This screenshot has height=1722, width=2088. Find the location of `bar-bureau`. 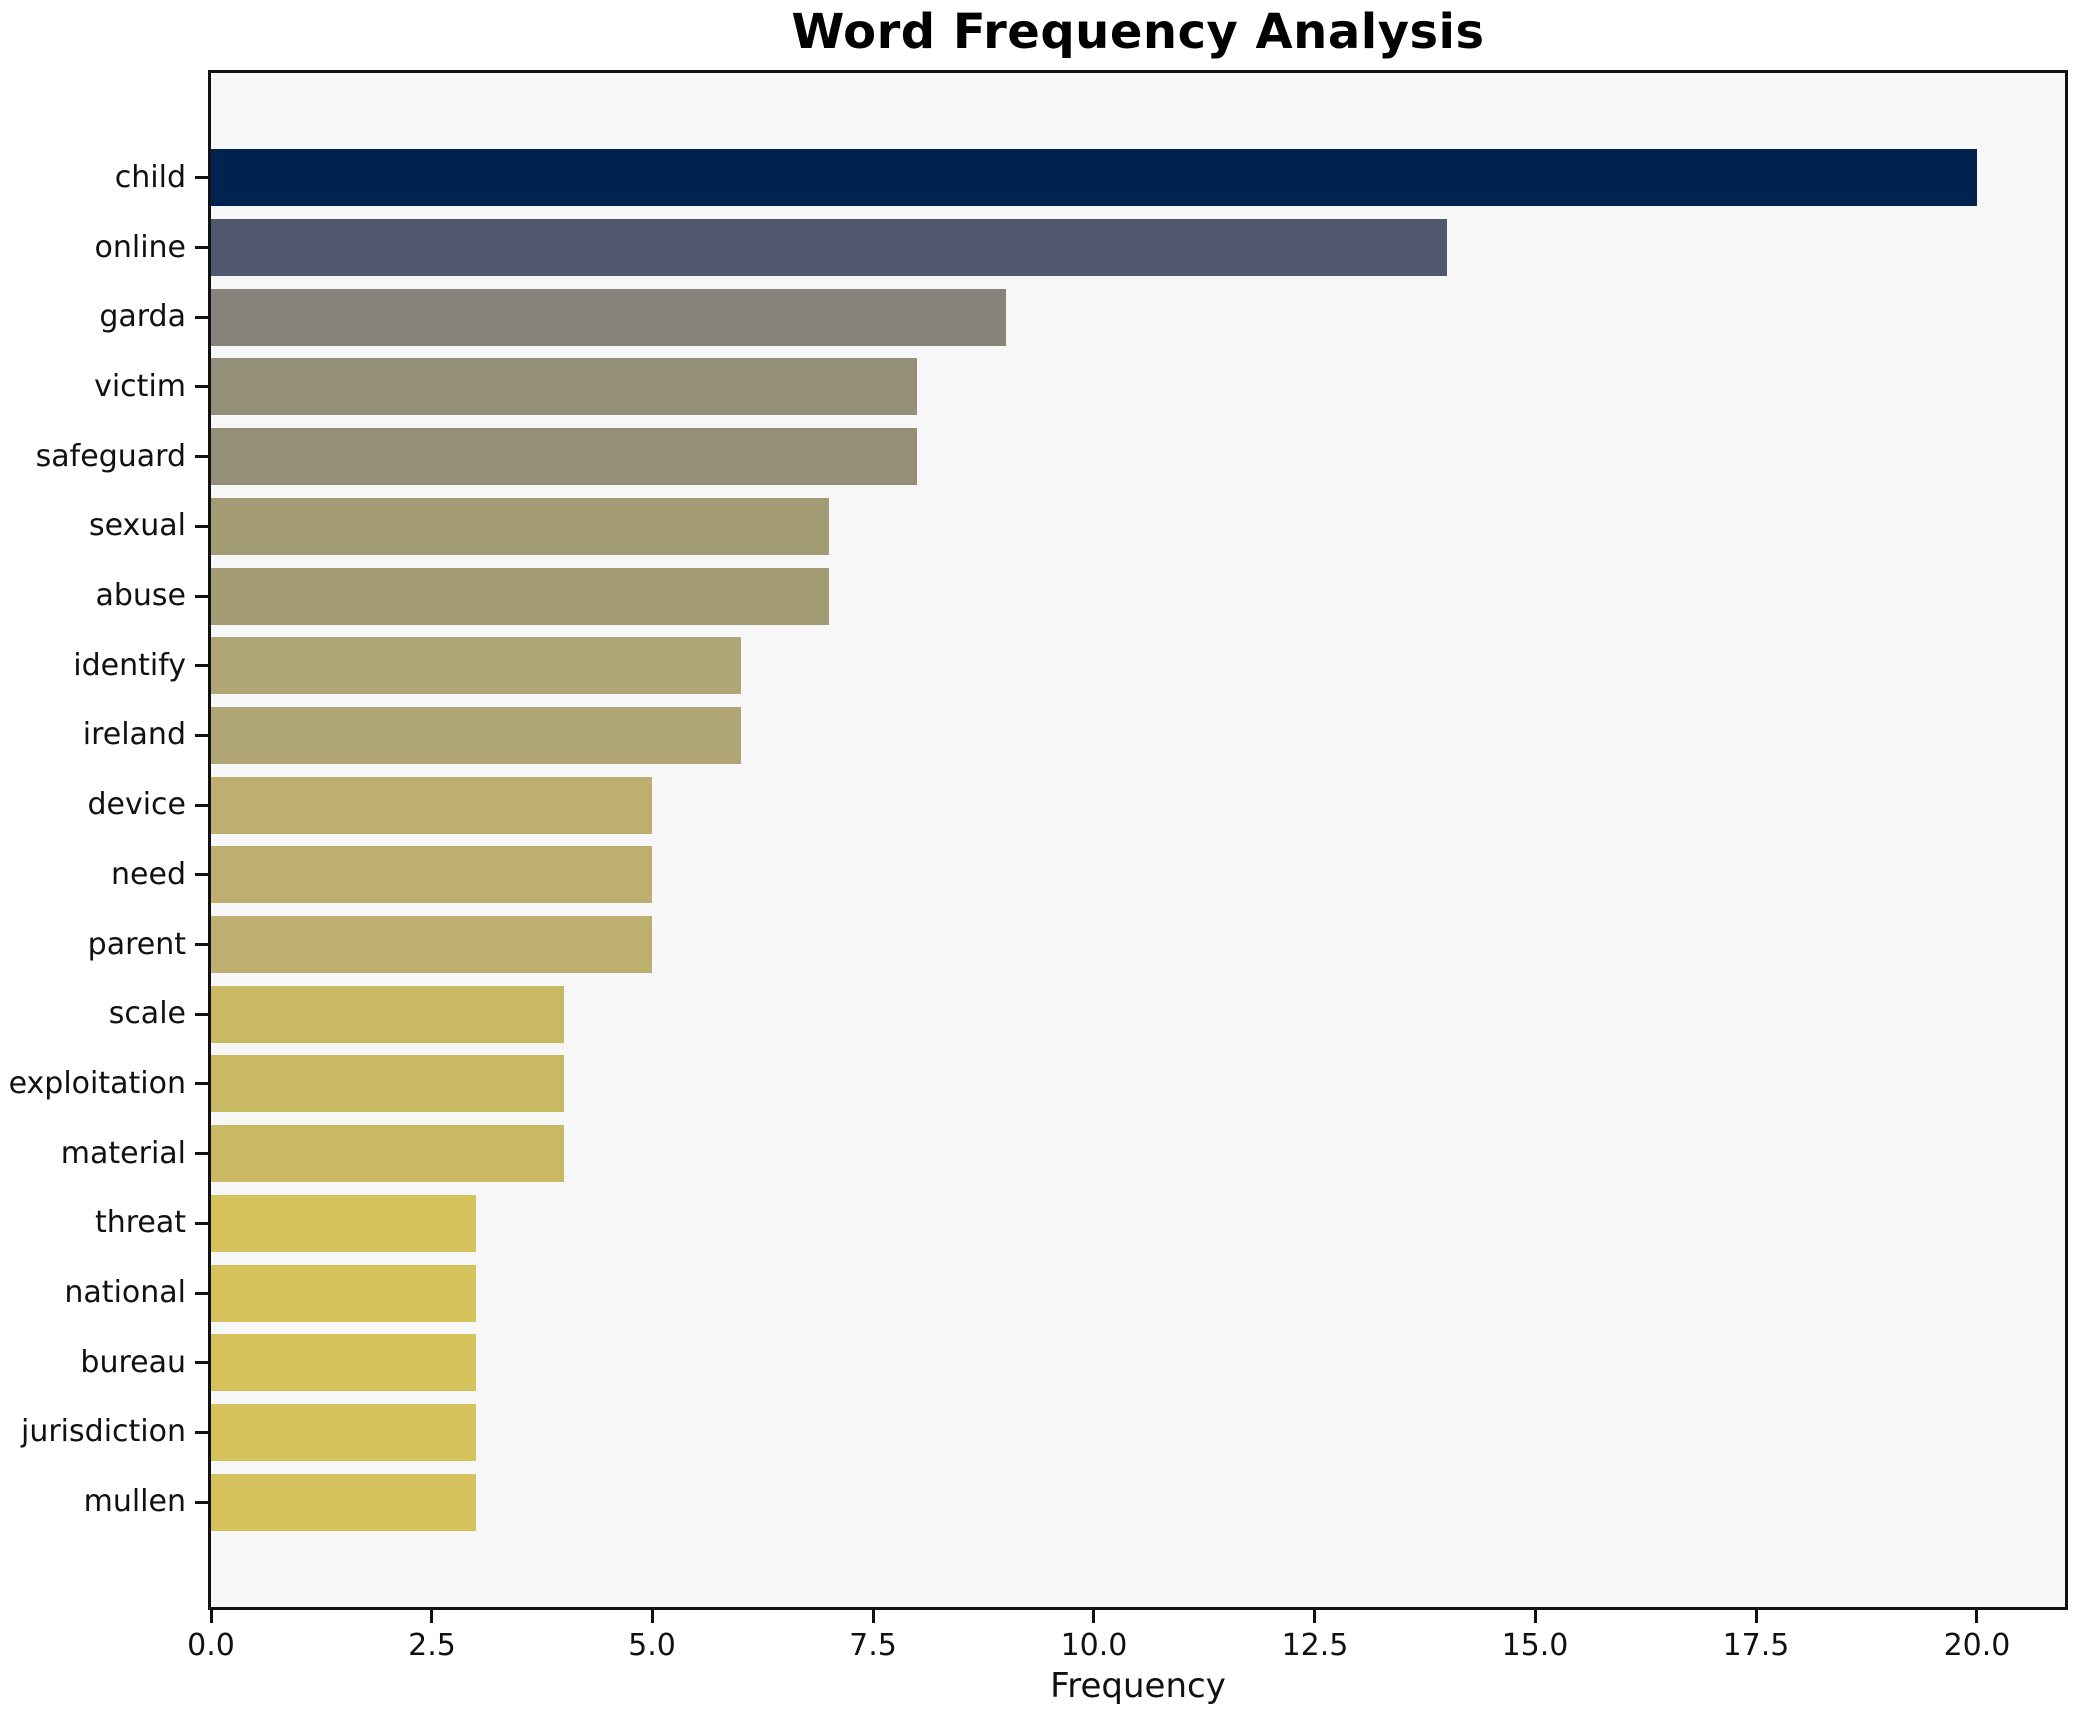

bar-bureau is located at coordinates (343, 1362).